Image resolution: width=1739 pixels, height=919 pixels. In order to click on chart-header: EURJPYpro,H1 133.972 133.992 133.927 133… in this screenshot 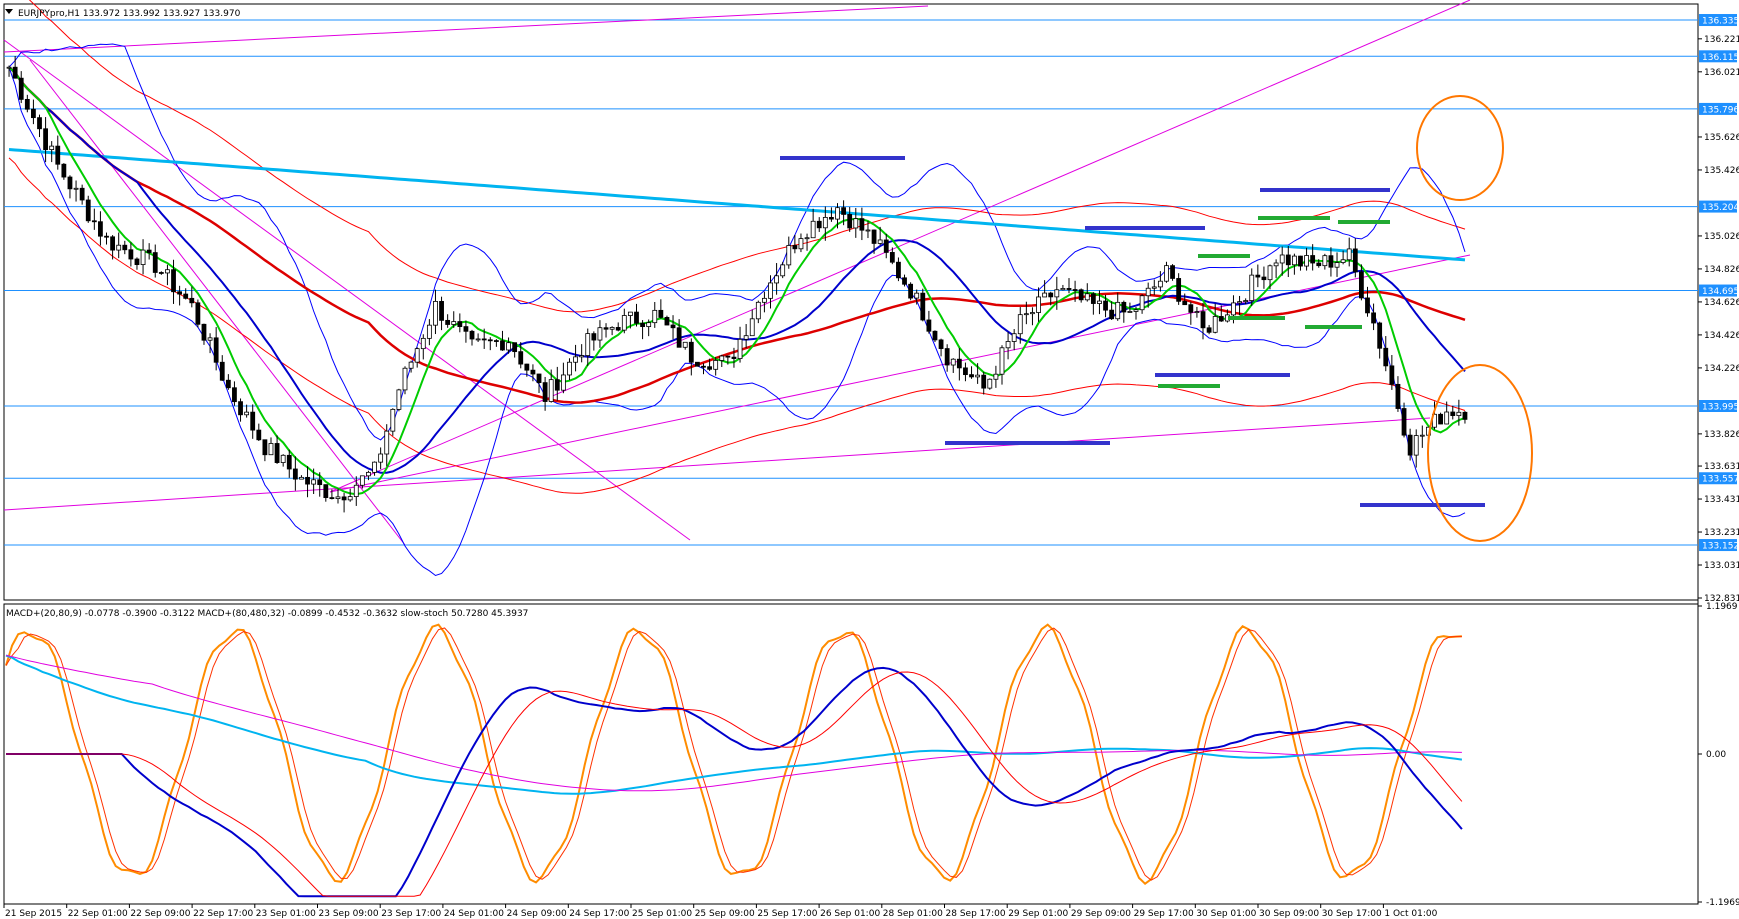, I will do `click(123, 14)`.